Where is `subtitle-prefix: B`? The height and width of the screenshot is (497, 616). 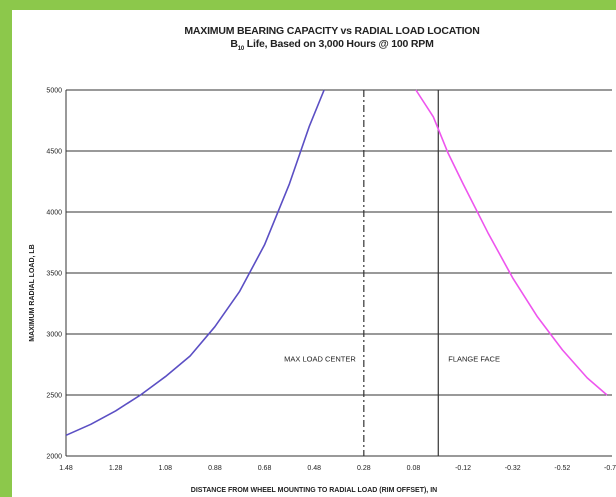
subtitle-prefix: B is located at coordinates (234, 44).